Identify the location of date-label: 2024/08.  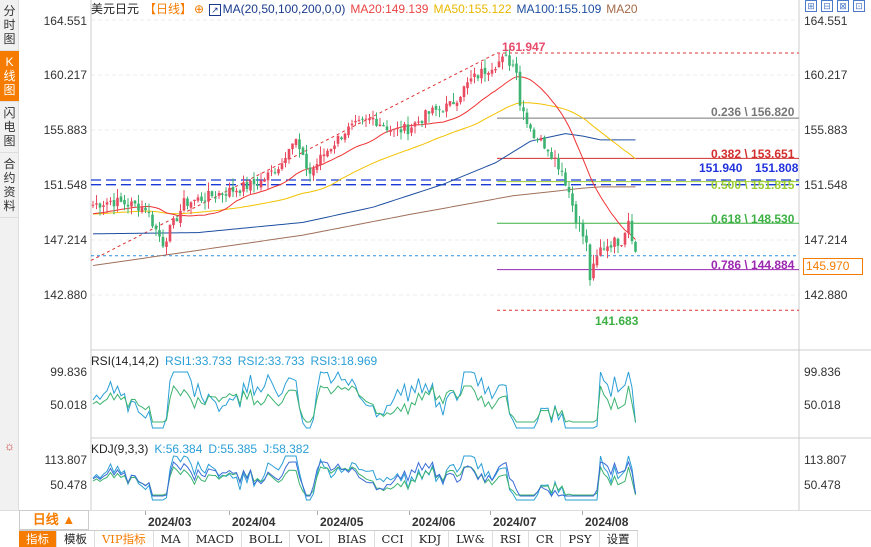
(607, 522).